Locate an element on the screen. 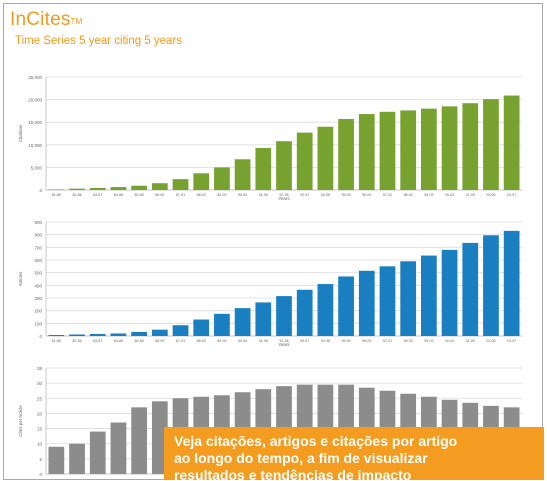 This screenshot has height=481, width=547. y-tick-label: 30 is located at coordinates (40, 383).